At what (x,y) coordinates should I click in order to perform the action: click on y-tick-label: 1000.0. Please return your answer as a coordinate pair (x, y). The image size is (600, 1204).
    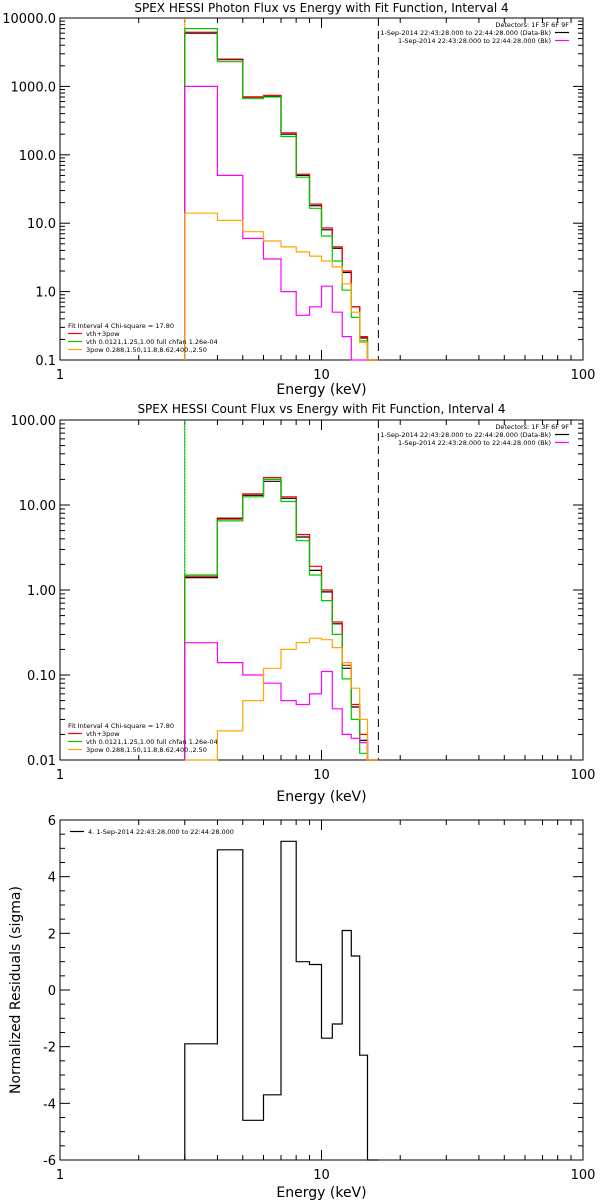
    Looking at the image, I should click on (34, 87).